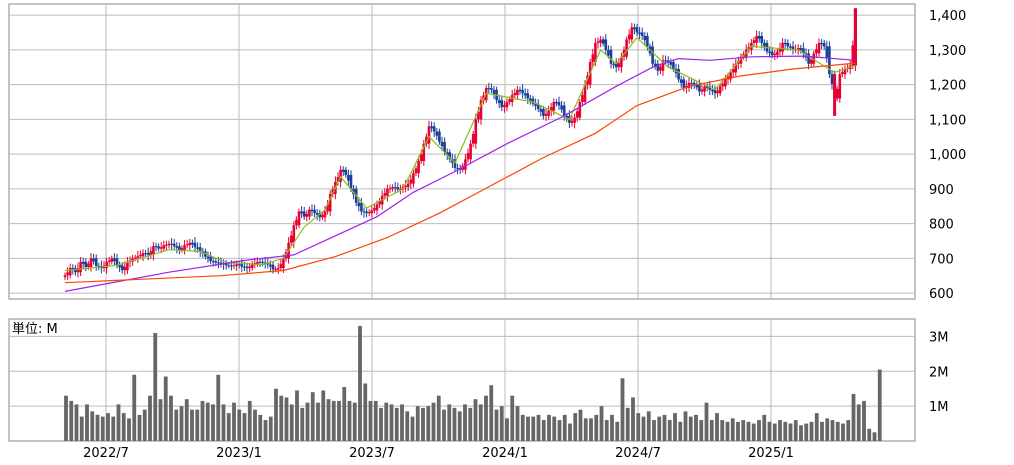 This screenshot has width=1014, height=465. Describe the element at coordinates (941, 259) in the screenshot. I see `price-tick-label: 700` at that location.